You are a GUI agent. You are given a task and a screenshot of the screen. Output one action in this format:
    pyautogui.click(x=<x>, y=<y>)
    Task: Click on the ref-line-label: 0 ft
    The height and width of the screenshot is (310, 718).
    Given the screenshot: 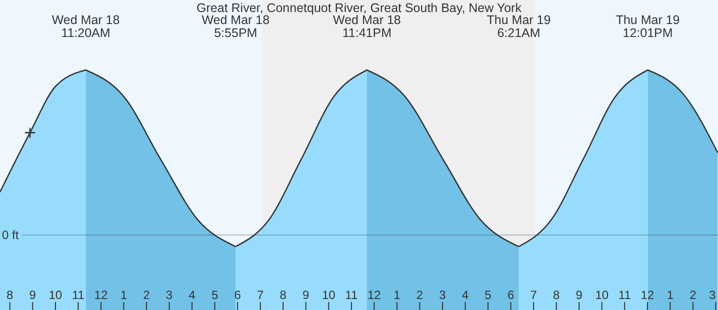 What is the action you would take?
    pyautogui.click(x=11, y=235)
    